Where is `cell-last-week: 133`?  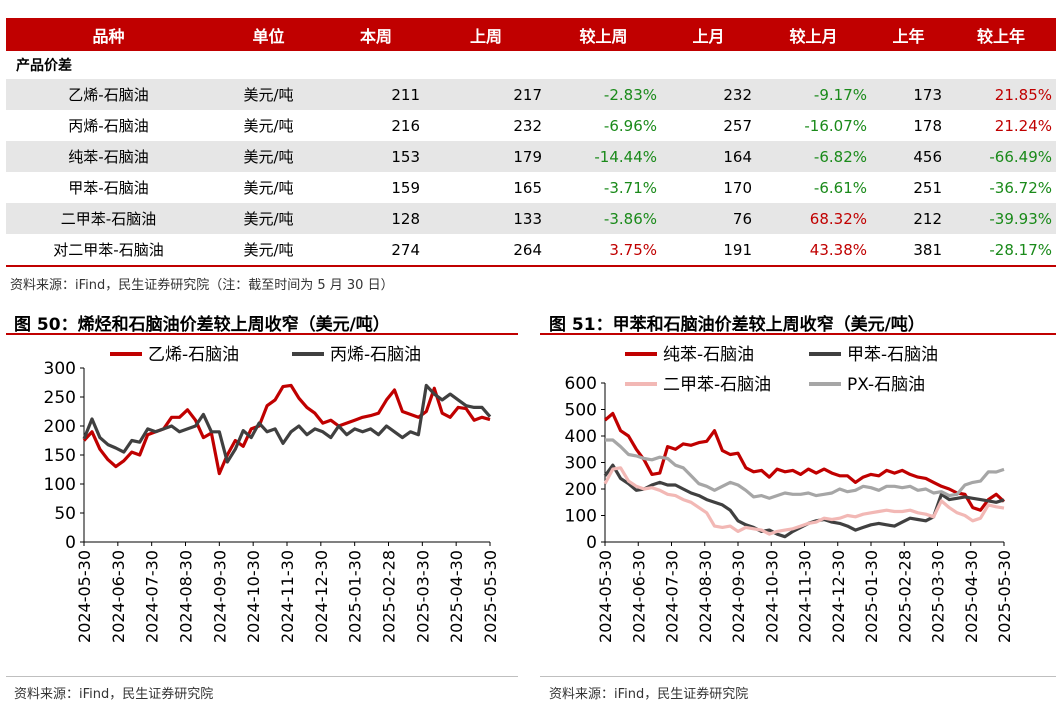 cell-last-week: 133 is located at coordinates (486, 218).